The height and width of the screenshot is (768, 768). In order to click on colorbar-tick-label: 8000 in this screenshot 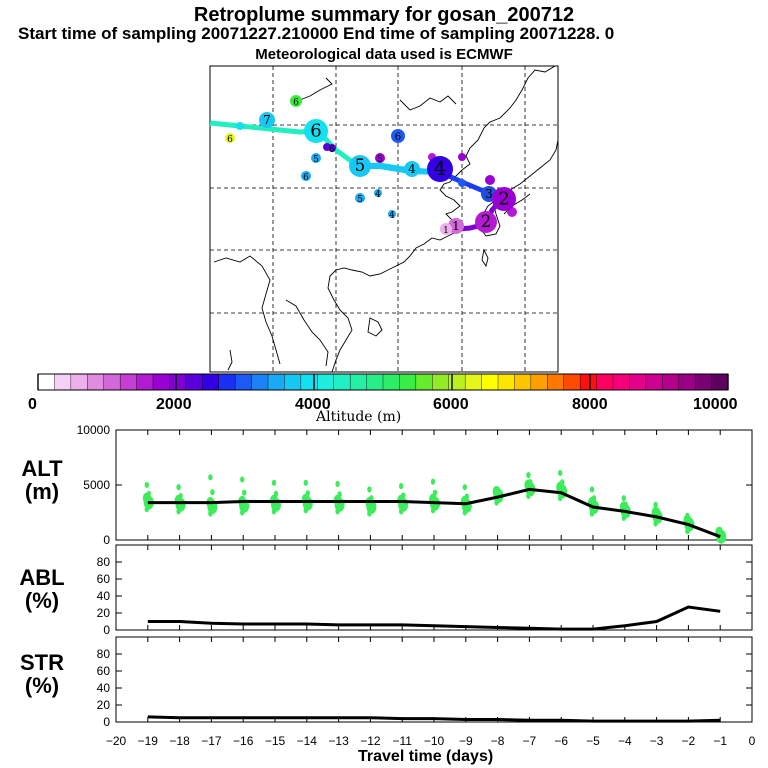, I will do `click(590, 404)`.